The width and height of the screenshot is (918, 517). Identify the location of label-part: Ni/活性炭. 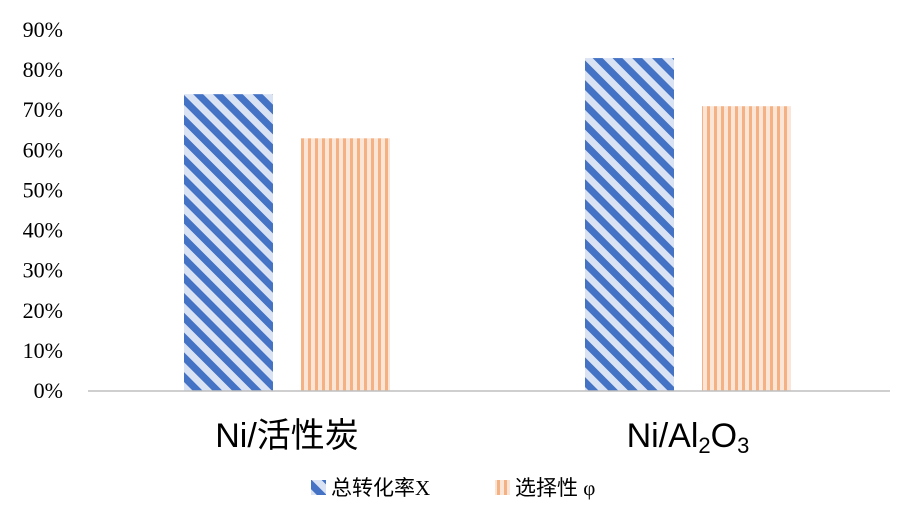
(287, 436).